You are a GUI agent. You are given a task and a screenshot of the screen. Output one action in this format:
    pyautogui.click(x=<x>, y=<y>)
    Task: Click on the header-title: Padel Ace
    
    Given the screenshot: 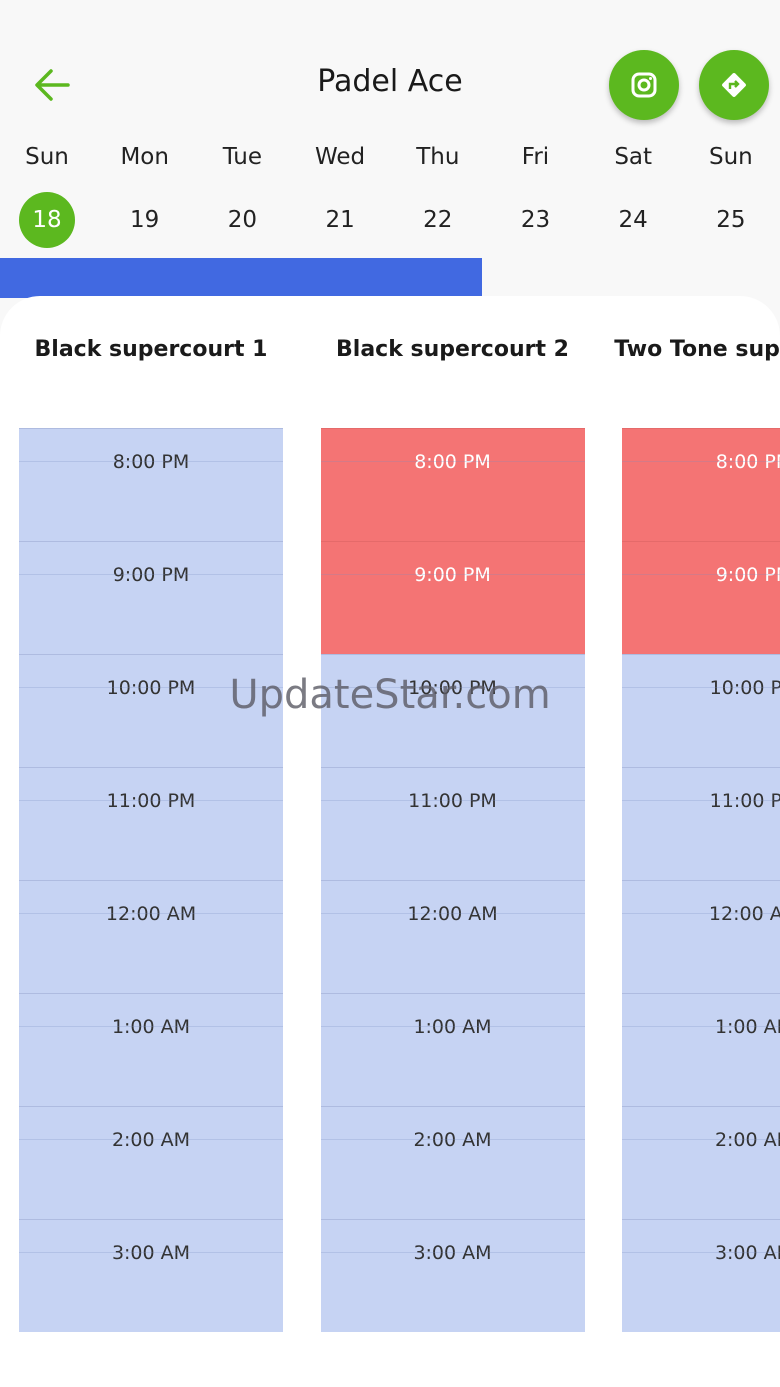 What is the action you would take?
    pyautogui.click(x=390, y=81)
    